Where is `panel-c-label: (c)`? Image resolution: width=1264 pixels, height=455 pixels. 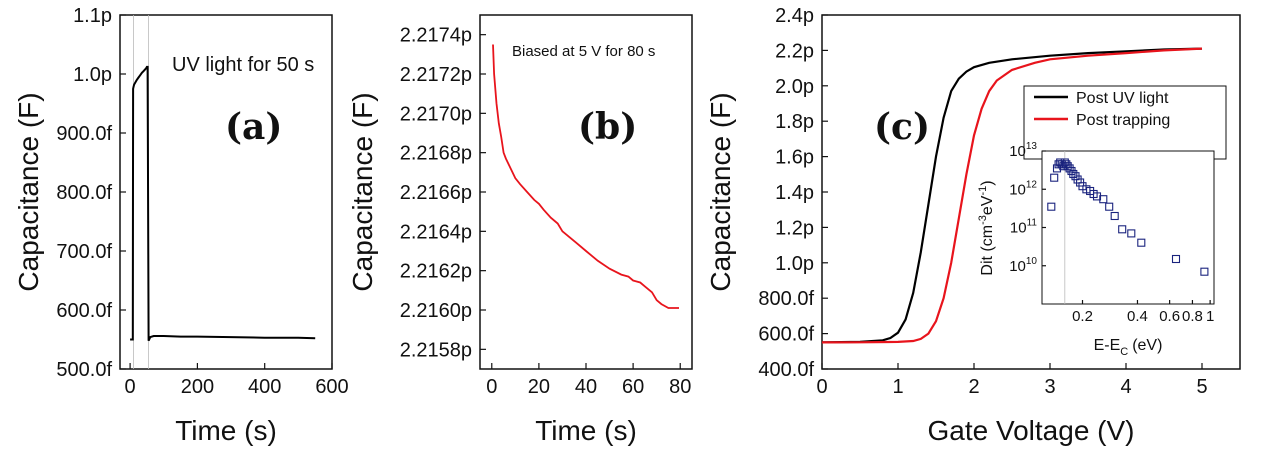
panel-c-label: (c) is located at coordinates (902, 127).